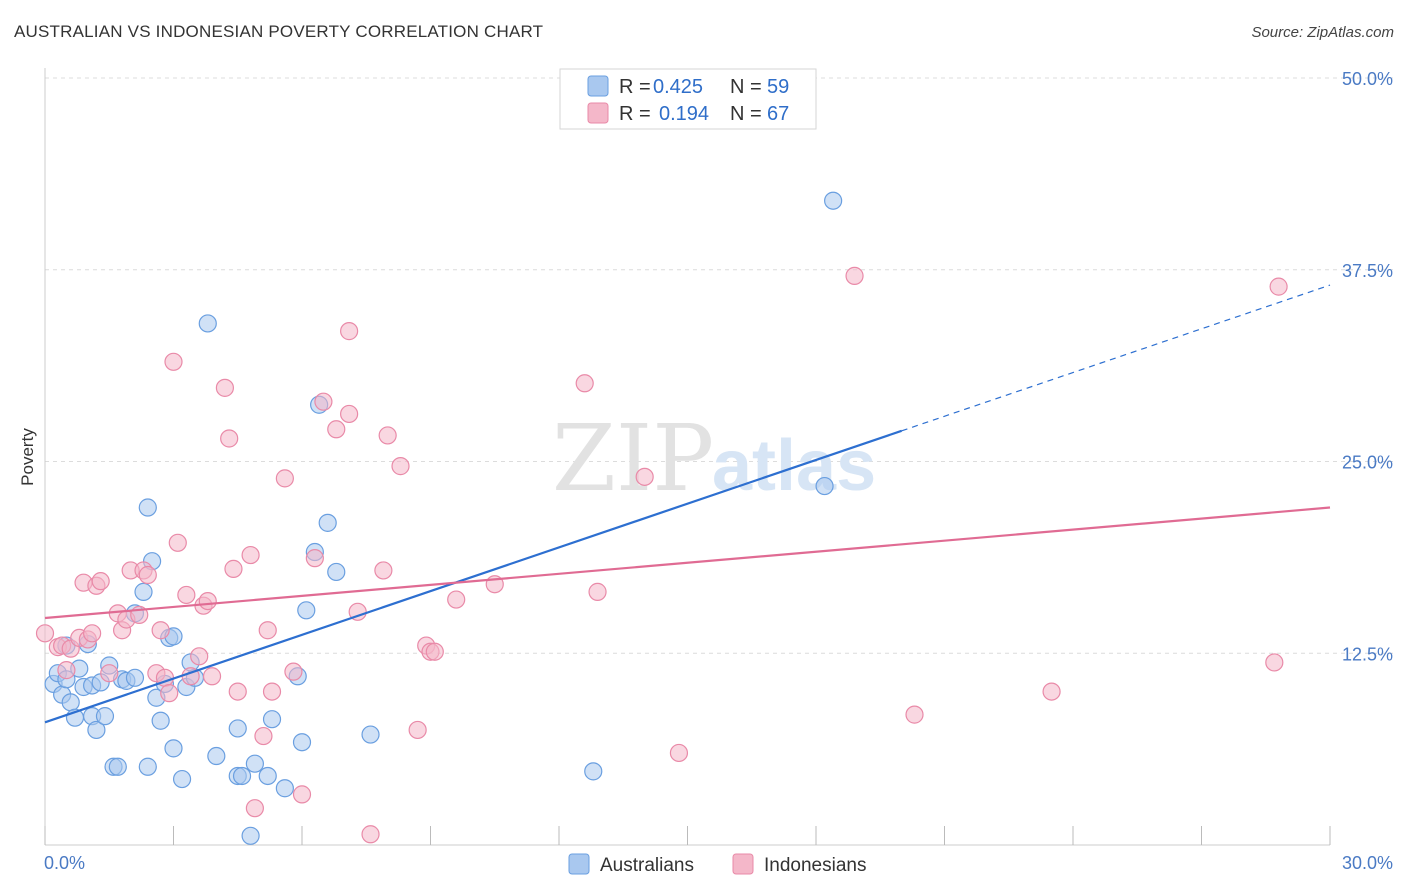 This screenshot has height=892, width=1406. What do you see at coordinates (684, 114) in the screenshot?
I see `legend-r-value-2: 0.194` at bounding box center [684, 114].